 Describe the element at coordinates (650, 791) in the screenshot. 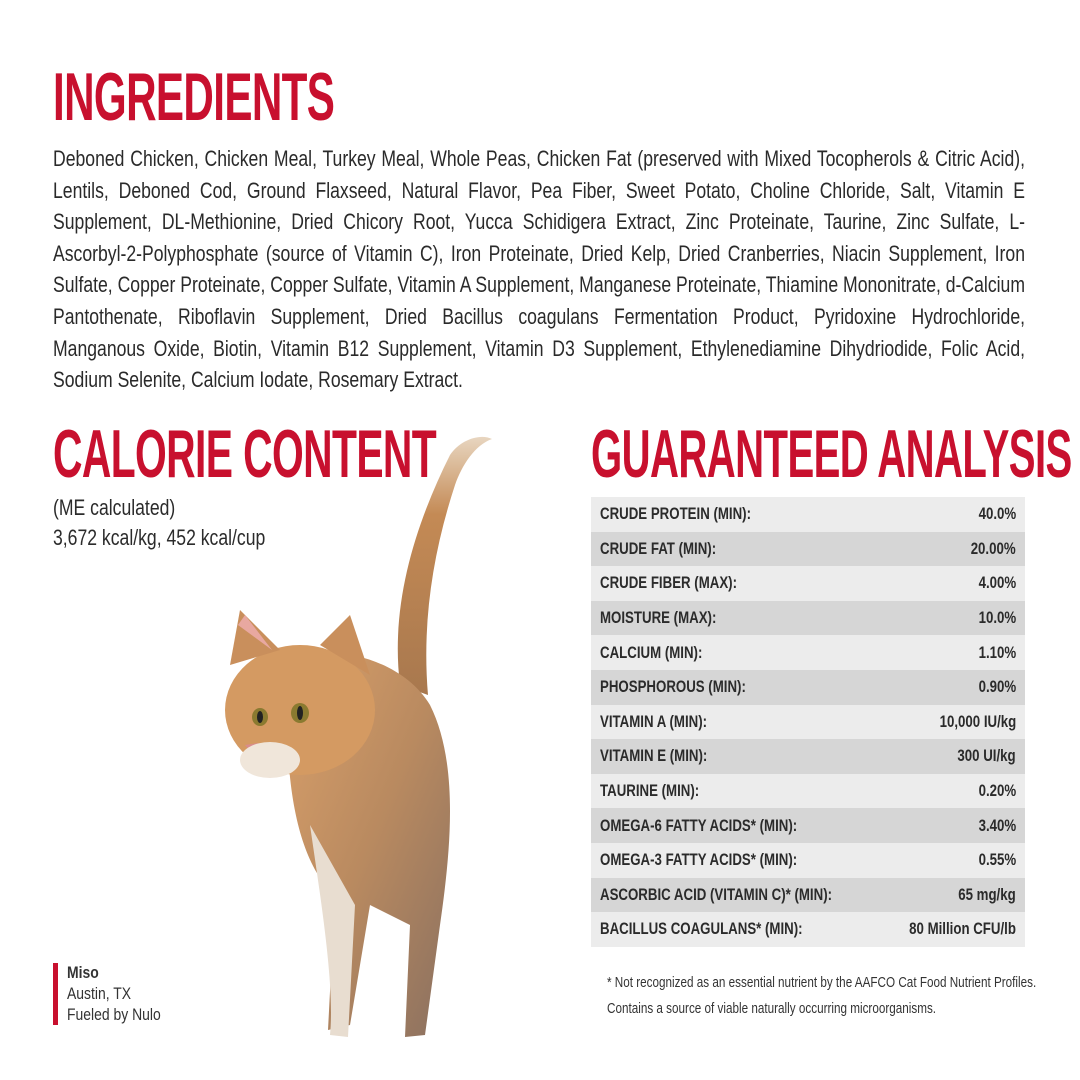

I see `nutrient-label: TAURINE (MIN):` at that location.